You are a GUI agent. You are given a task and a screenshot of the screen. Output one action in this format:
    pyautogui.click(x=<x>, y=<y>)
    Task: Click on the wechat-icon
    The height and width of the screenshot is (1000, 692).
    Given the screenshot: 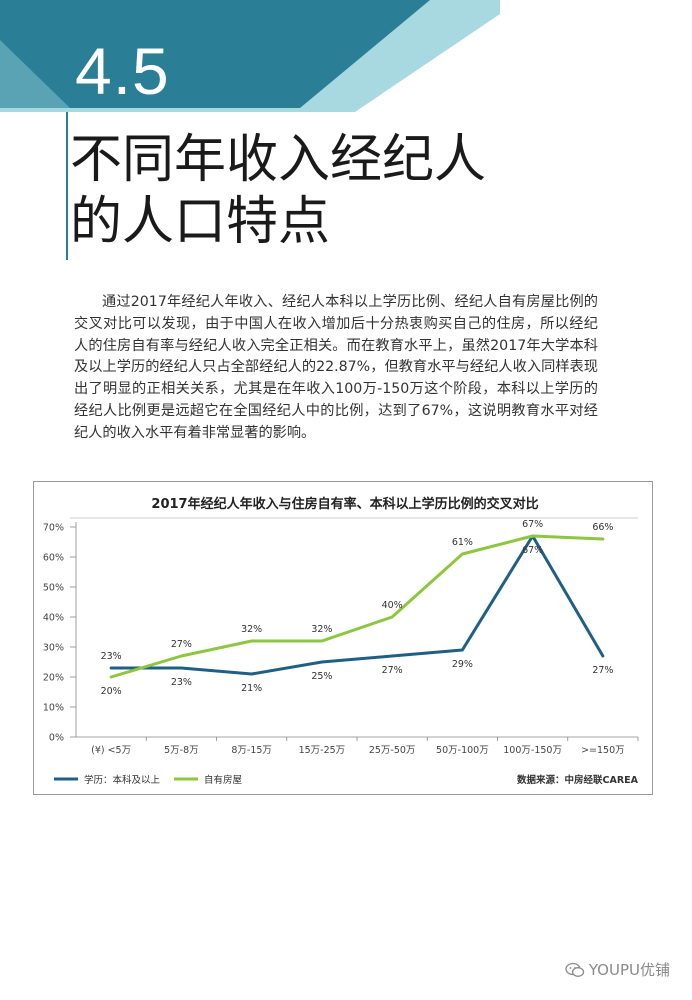 What is the action you would take?
    pyautogui.click(x=574, y=969)
    